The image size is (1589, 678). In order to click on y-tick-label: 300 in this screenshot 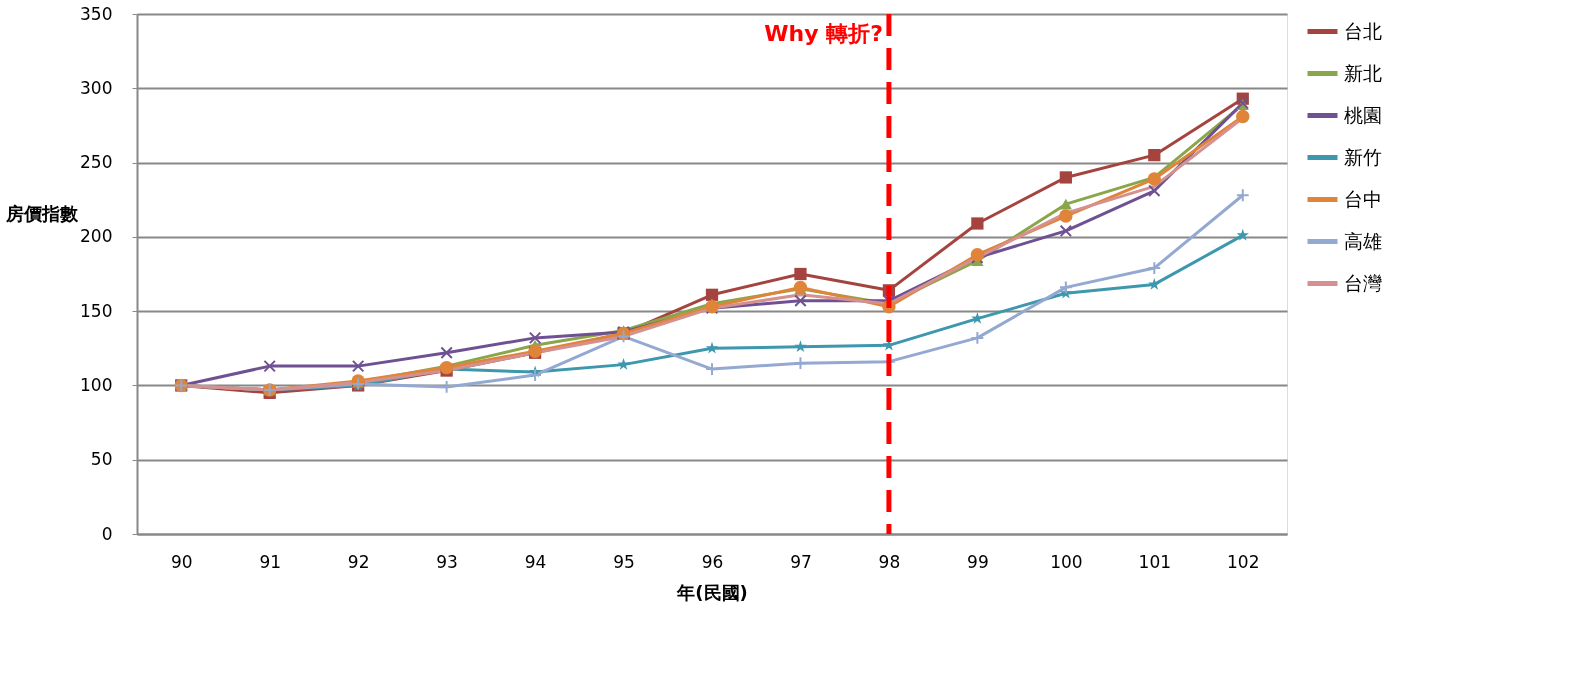, I will do `click(96, 87)`.